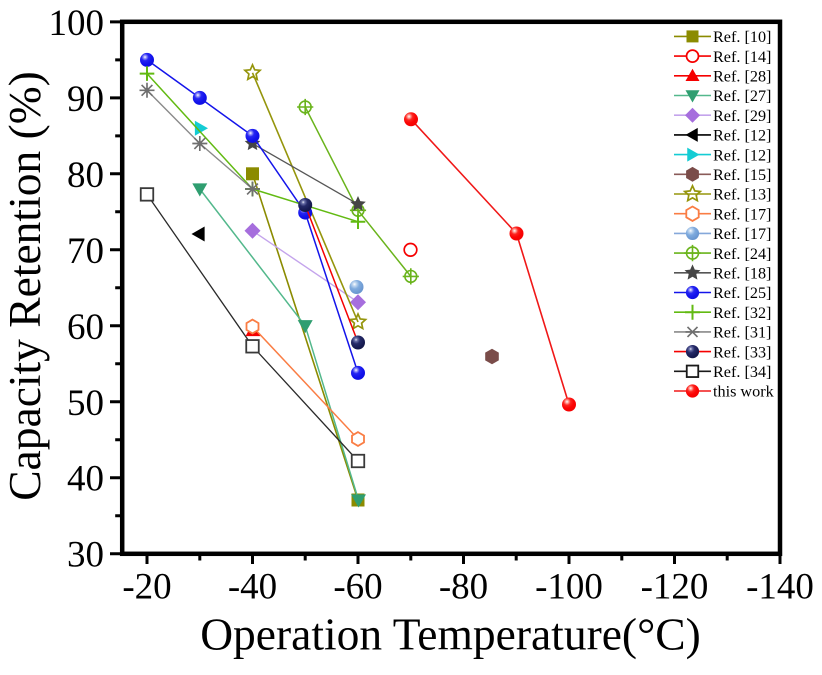 The height and width of the screenshot is (675, 822). I want to click on svg-text: Ref. [10], so click(742, 37).